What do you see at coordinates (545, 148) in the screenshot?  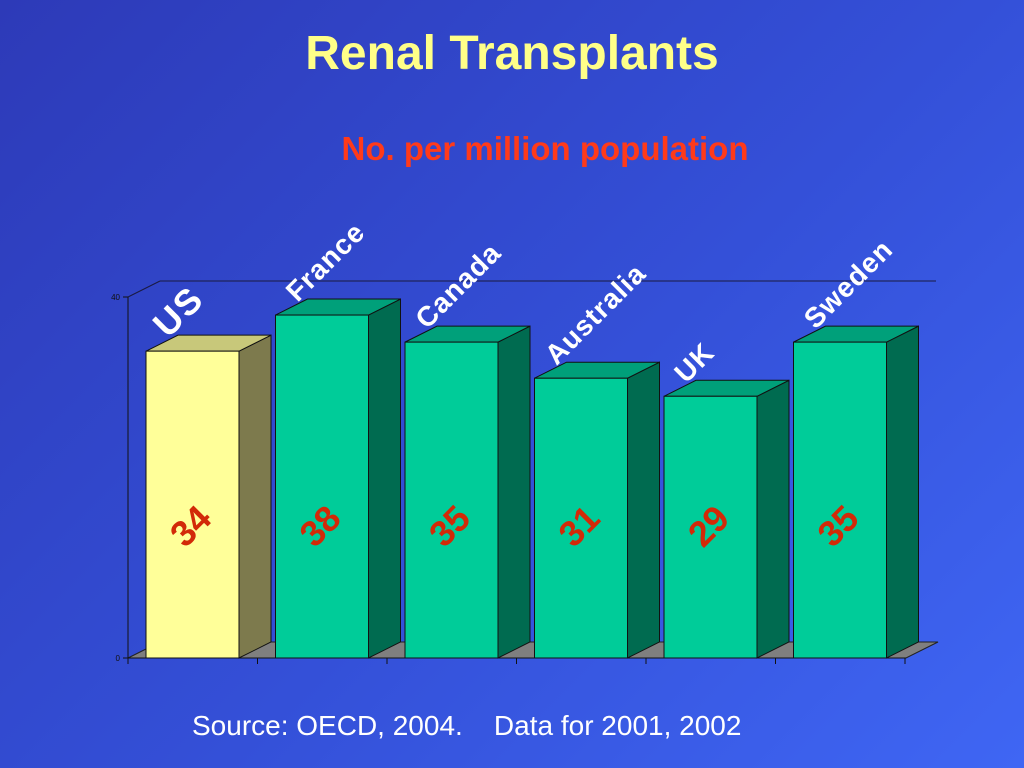 I see `chart-subtitle: No. per million population` at bounding box center [545, 148].